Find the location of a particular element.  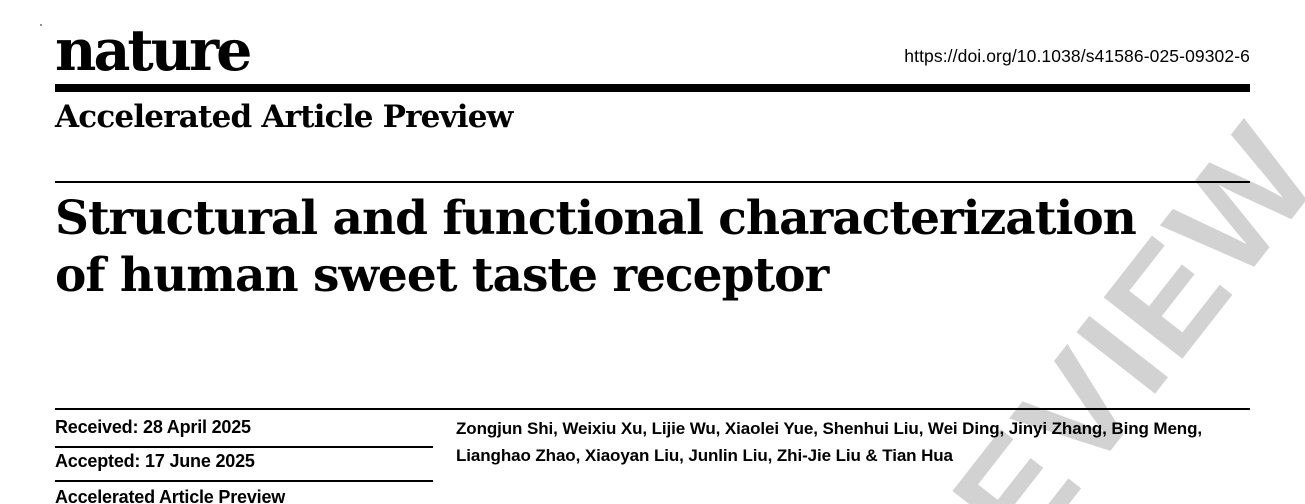

accelerated-article-preview-label: Accelerated Article Preview is located at coordinates (170, 495).